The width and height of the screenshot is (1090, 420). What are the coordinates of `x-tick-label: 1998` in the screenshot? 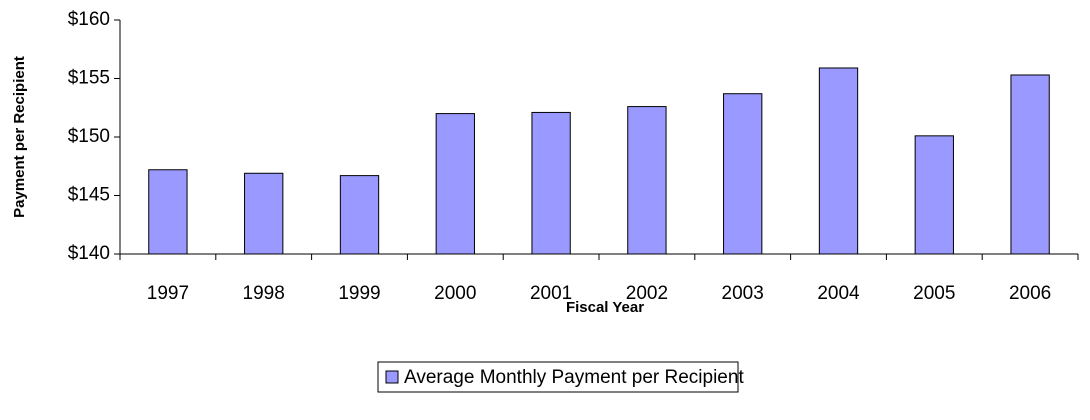 It's located at (264, 293).